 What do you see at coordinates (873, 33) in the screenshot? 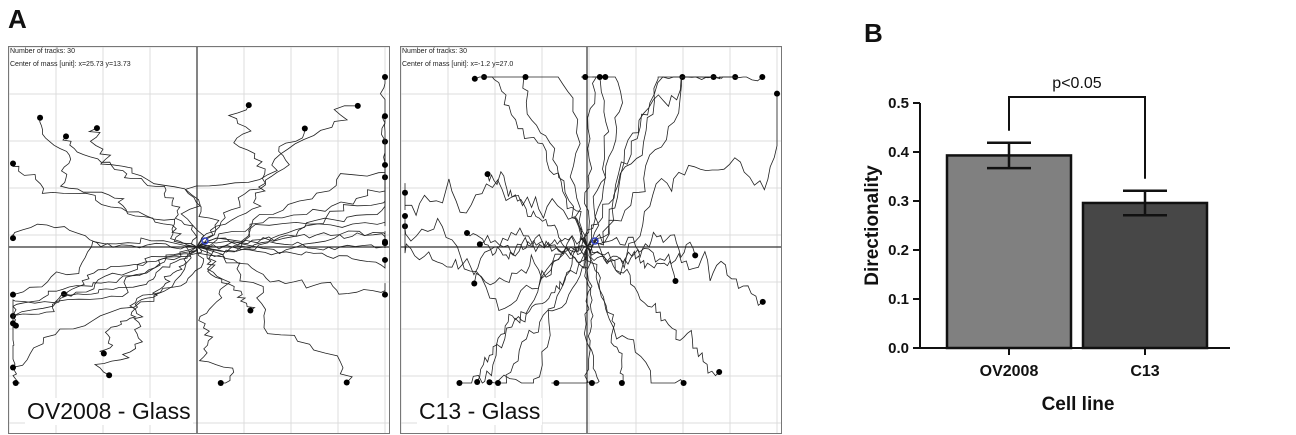
I see `panel-letter-b: B` at bounding box center [873, 33].